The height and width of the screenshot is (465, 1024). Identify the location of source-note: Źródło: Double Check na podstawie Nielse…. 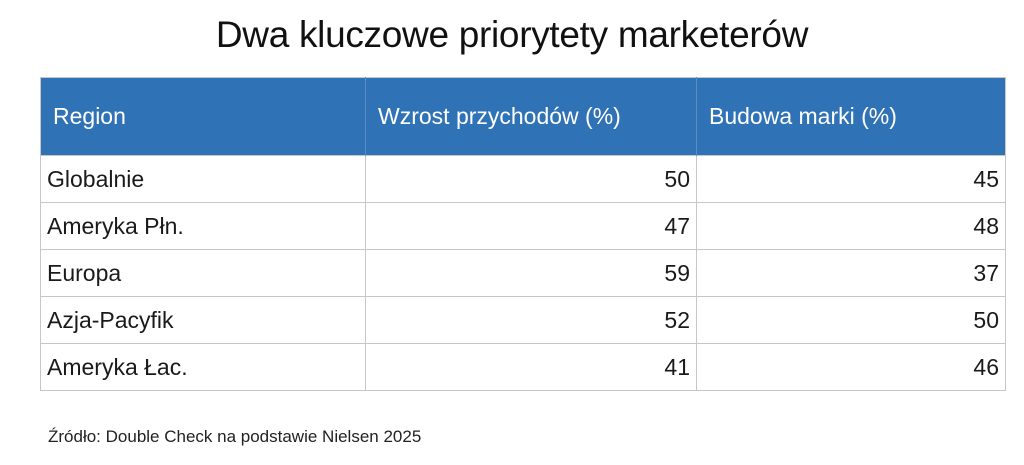
(235, 436).